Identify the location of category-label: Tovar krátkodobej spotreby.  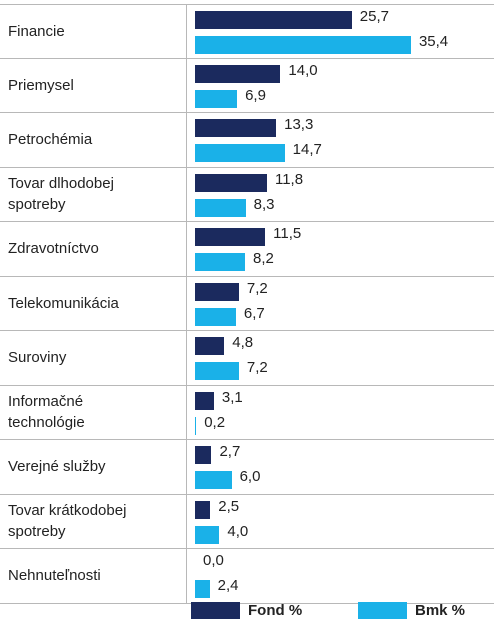
(67, 521).